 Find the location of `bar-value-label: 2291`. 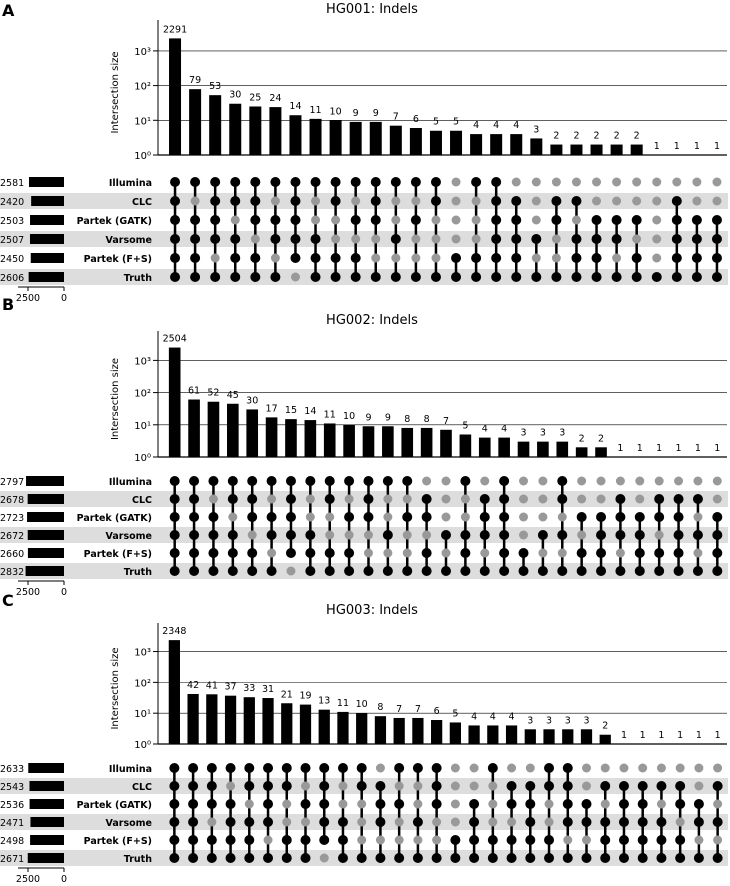

bar-value-label: 2291 is located at coordinates (175, 29).